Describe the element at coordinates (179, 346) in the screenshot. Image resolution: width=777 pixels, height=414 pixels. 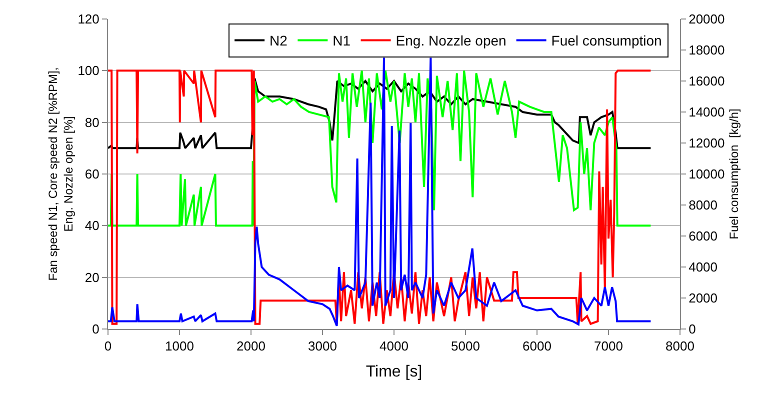
I see `x-tick-label: 1000` at that location.